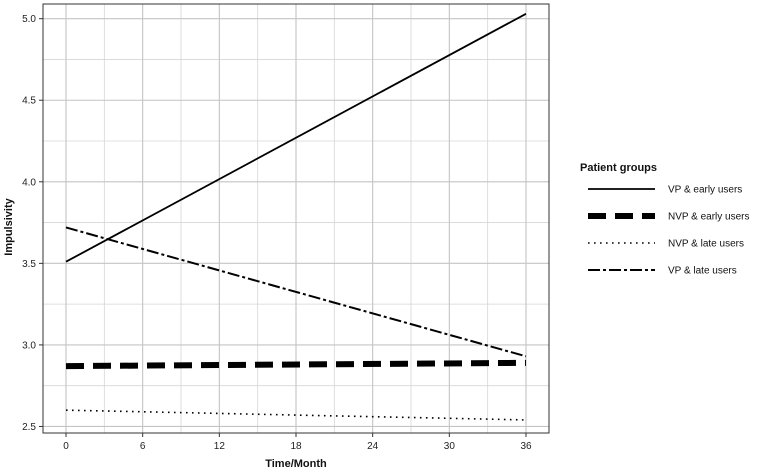 This screenshot has height=470, width=760. What do you see at coordinates (29, 182) in the screenshot?
I see `y-tick-label: 4.0` at bounding box center [29, 182].